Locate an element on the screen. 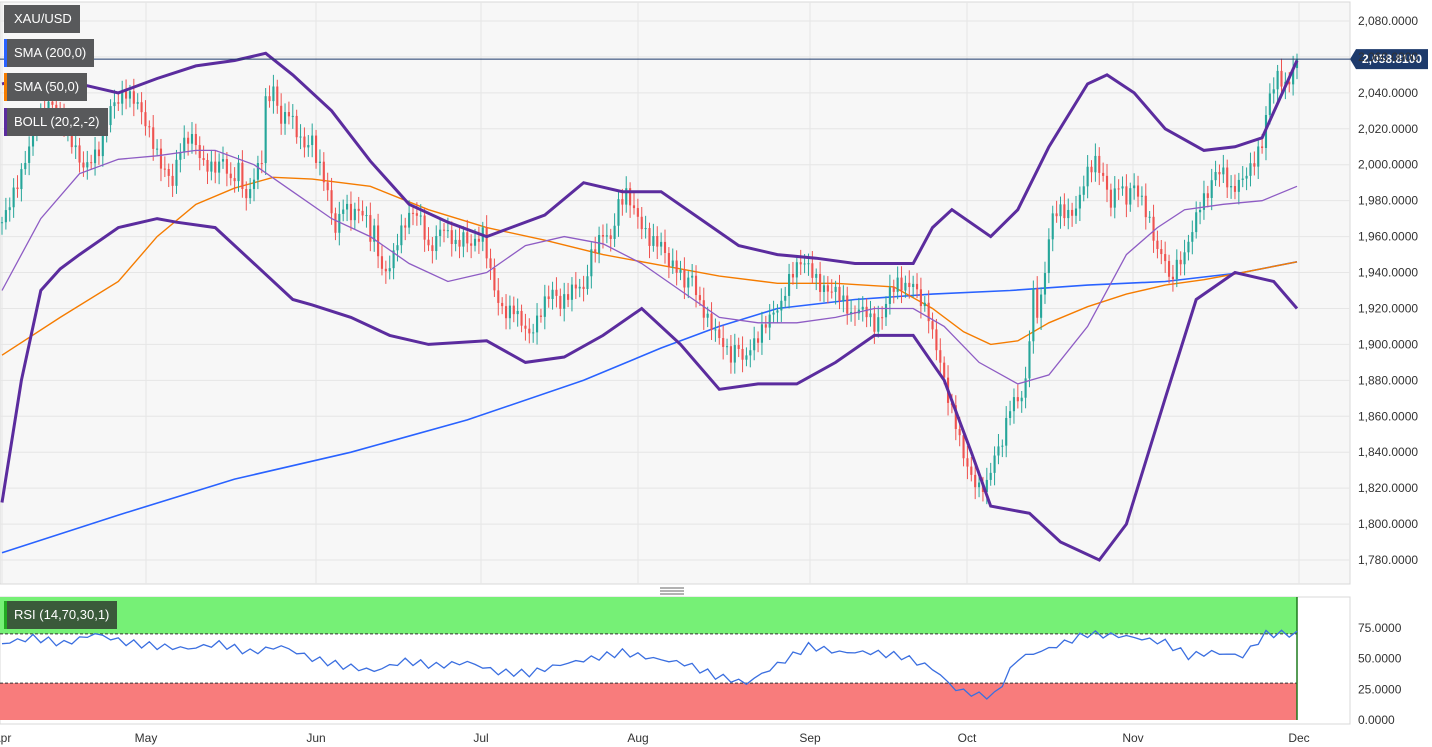  rsi-line is located at coordinates (649, 664).